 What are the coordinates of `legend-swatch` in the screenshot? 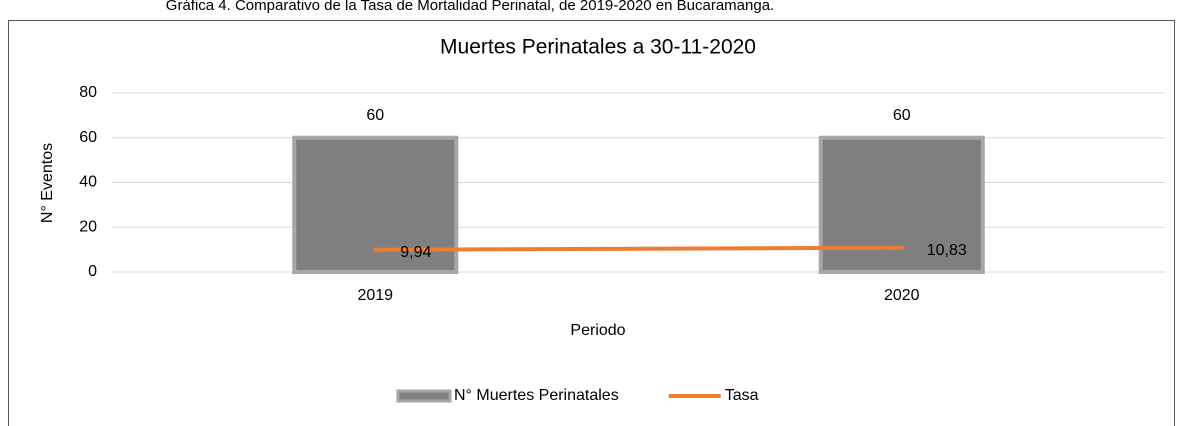 It's located at (424, 396).